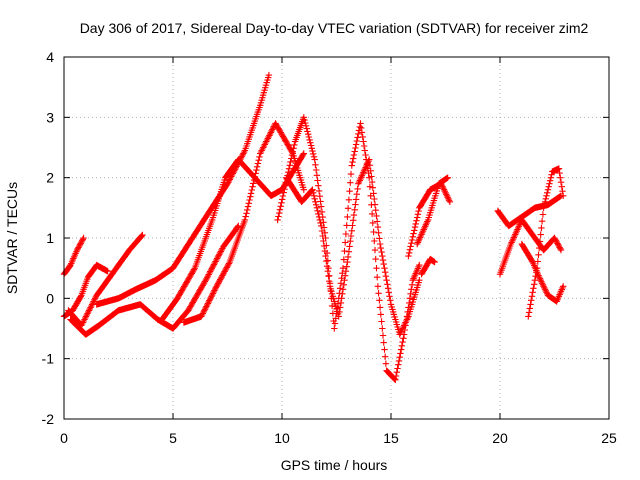 Image resolution: width=640 pixels, height=480 pixels. What do you see at coordinates (48, 359) in the screenshot?
I see `y-tick-label: -1` at bounding box center [48, 359].